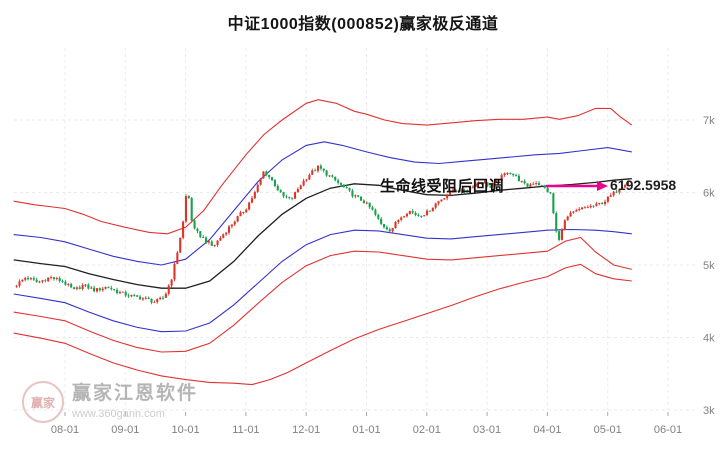 The width and height of the screenshot is (726, 450). What do you see at coordinates (65, 430) in the screenshot?
I see `svg-text: 08-01` at bounding box center [65, 430].